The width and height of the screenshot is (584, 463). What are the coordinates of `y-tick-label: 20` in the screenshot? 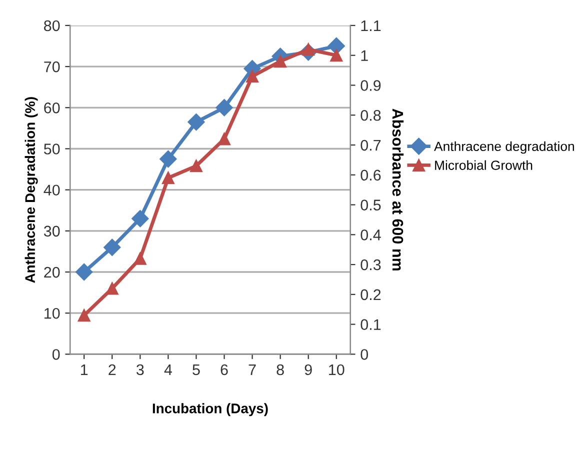 It's located at (52, 272).